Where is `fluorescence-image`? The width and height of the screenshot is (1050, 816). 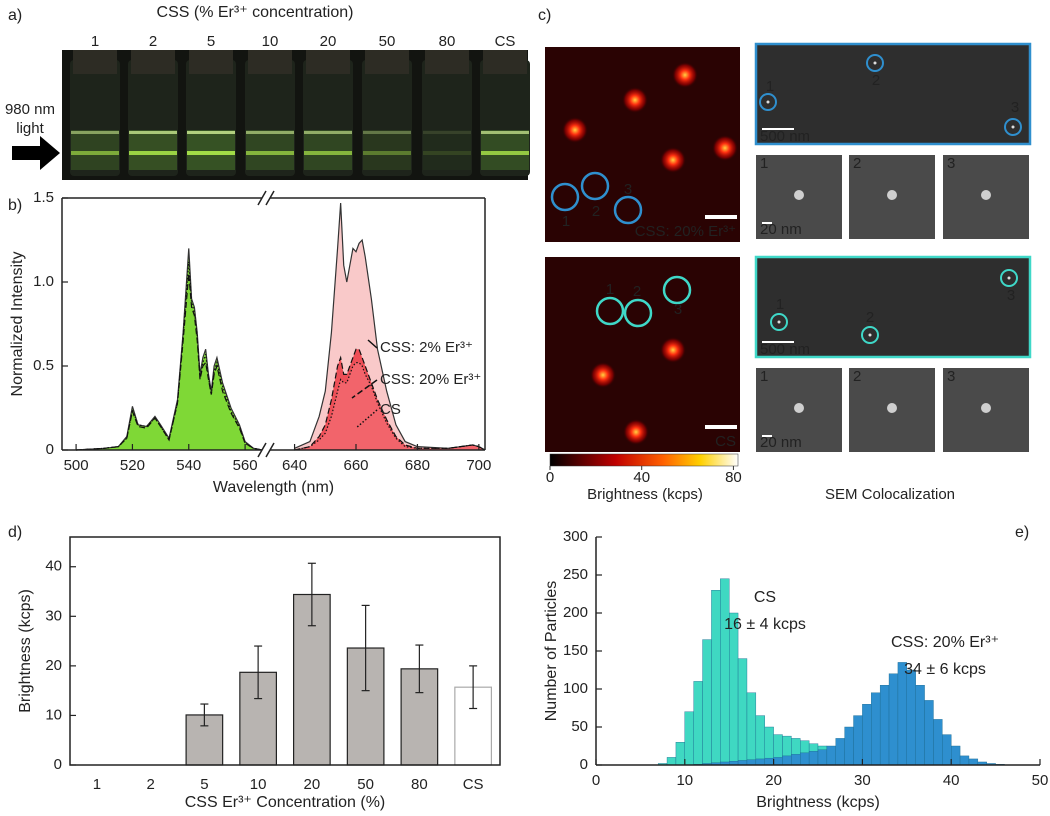 fluorescence-image is located at coordinates (642, 354).